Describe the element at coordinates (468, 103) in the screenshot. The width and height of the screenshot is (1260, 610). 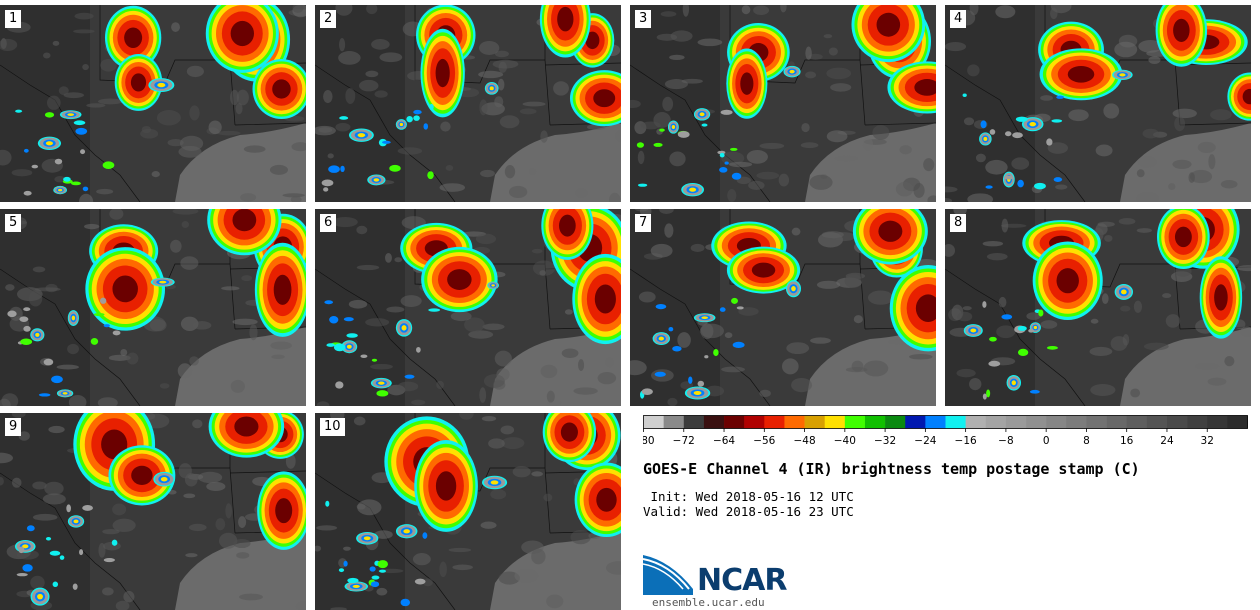
I see `ensemble-member-panel: 2` at that location.